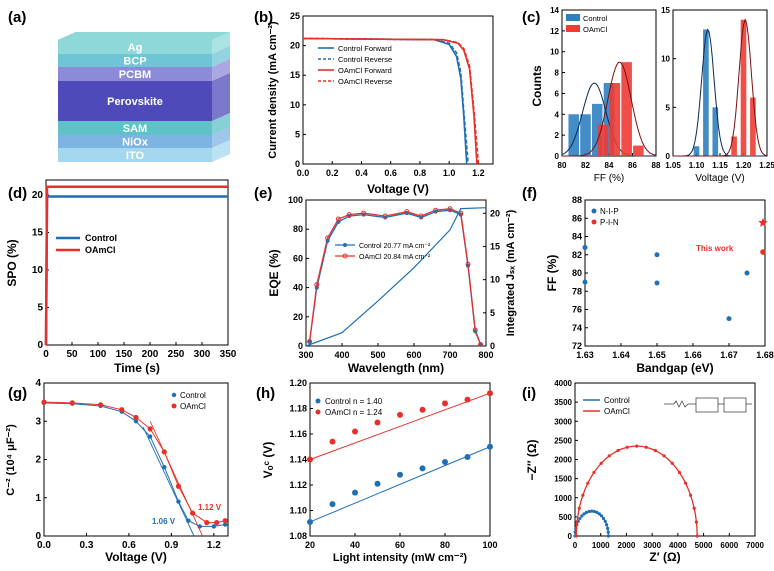 The height and width of the screenshot is (571, 774). Describe the element at coordinates (46, 354) in the screenshot. I see `d-xtick-label: 0` at that location.